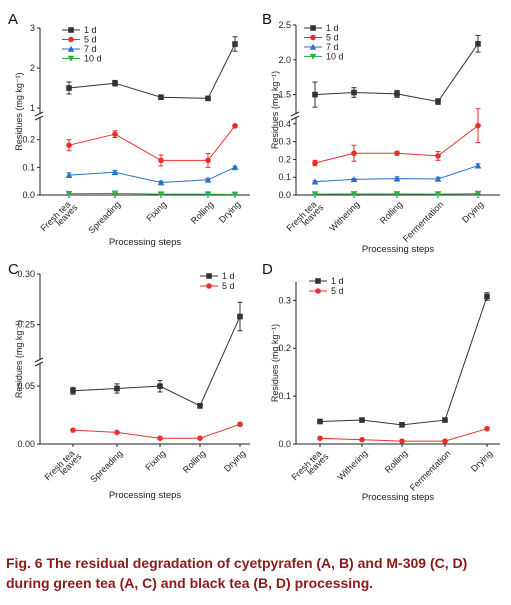  Describe the element at coordinates (156, 211) in the screenshot. I see `x-tick-label: Fixing` at that location.